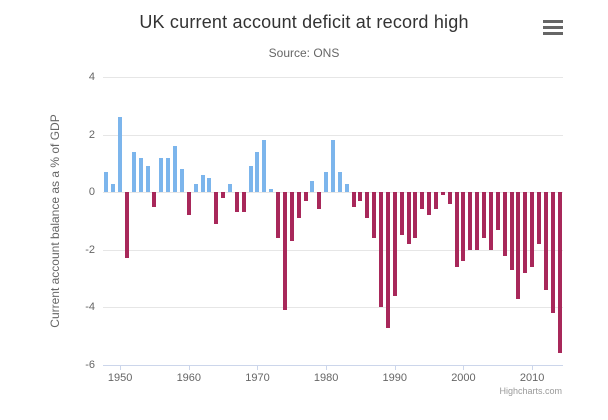  Describe the element at coordinates (559, 273) in the screenshot. I see `bar-2014` at that location.